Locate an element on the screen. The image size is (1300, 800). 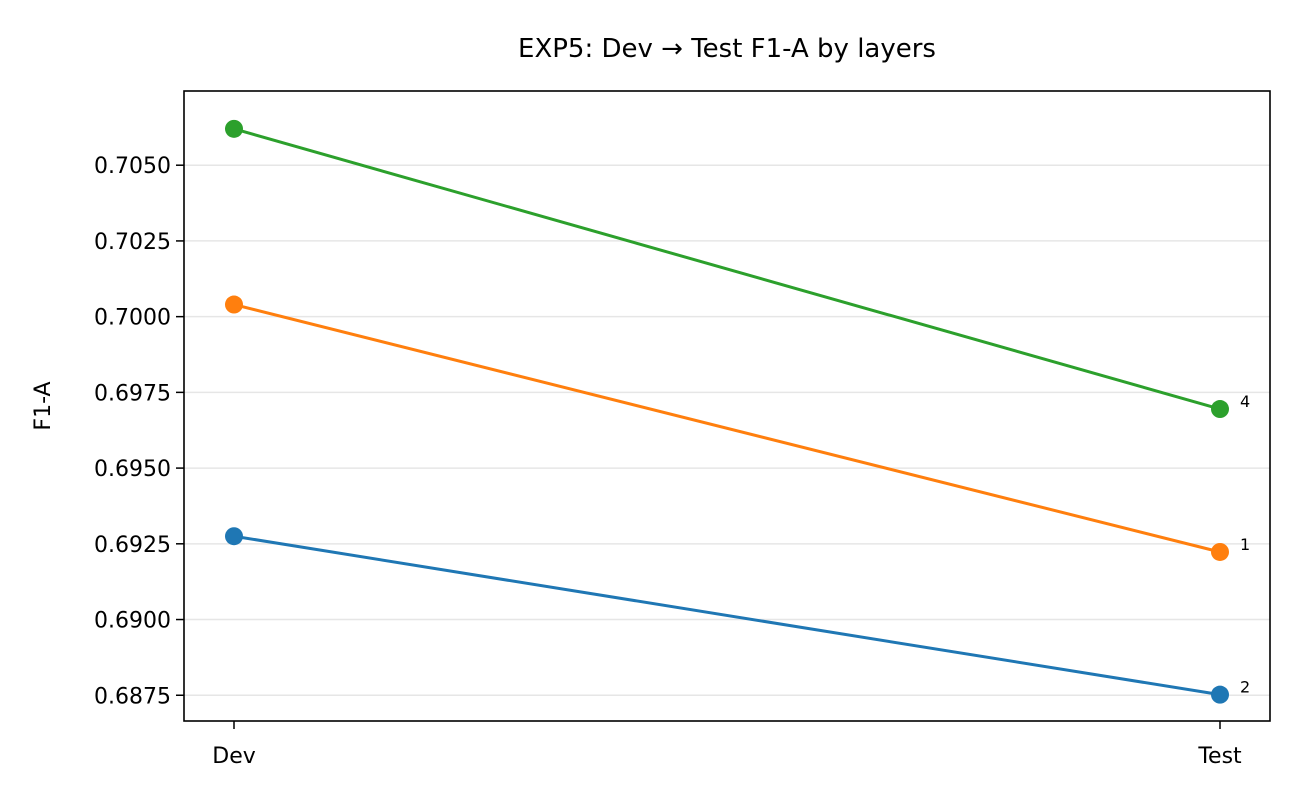
y-tick-label: 0.7000 is located at coordinates (132, 318).